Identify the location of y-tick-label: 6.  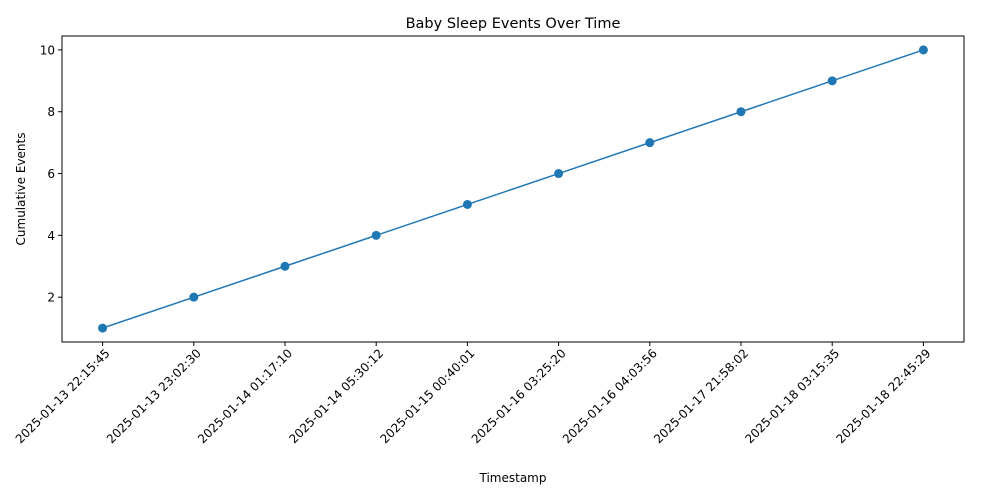
(51, 174).